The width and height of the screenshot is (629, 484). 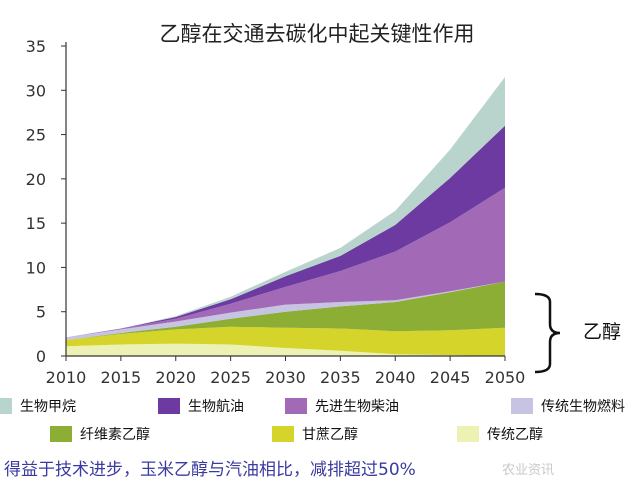 What do you see at coordinates (583, 407) in the screenshot?
I see `legend-label: 传统生物燃料` at bounding box center [583, 407].